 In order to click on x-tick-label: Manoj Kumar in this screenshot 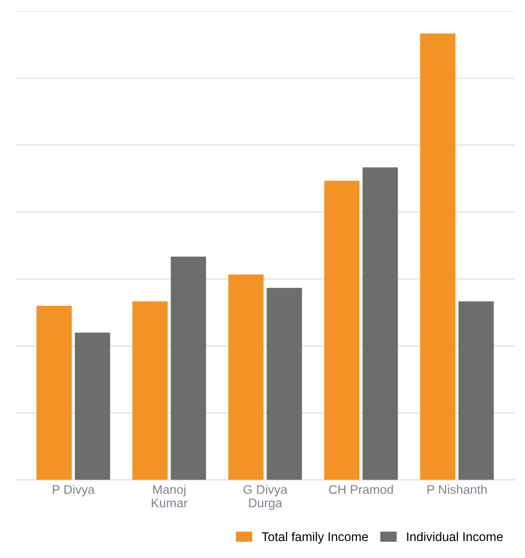, I will do `click(170, 496)`.